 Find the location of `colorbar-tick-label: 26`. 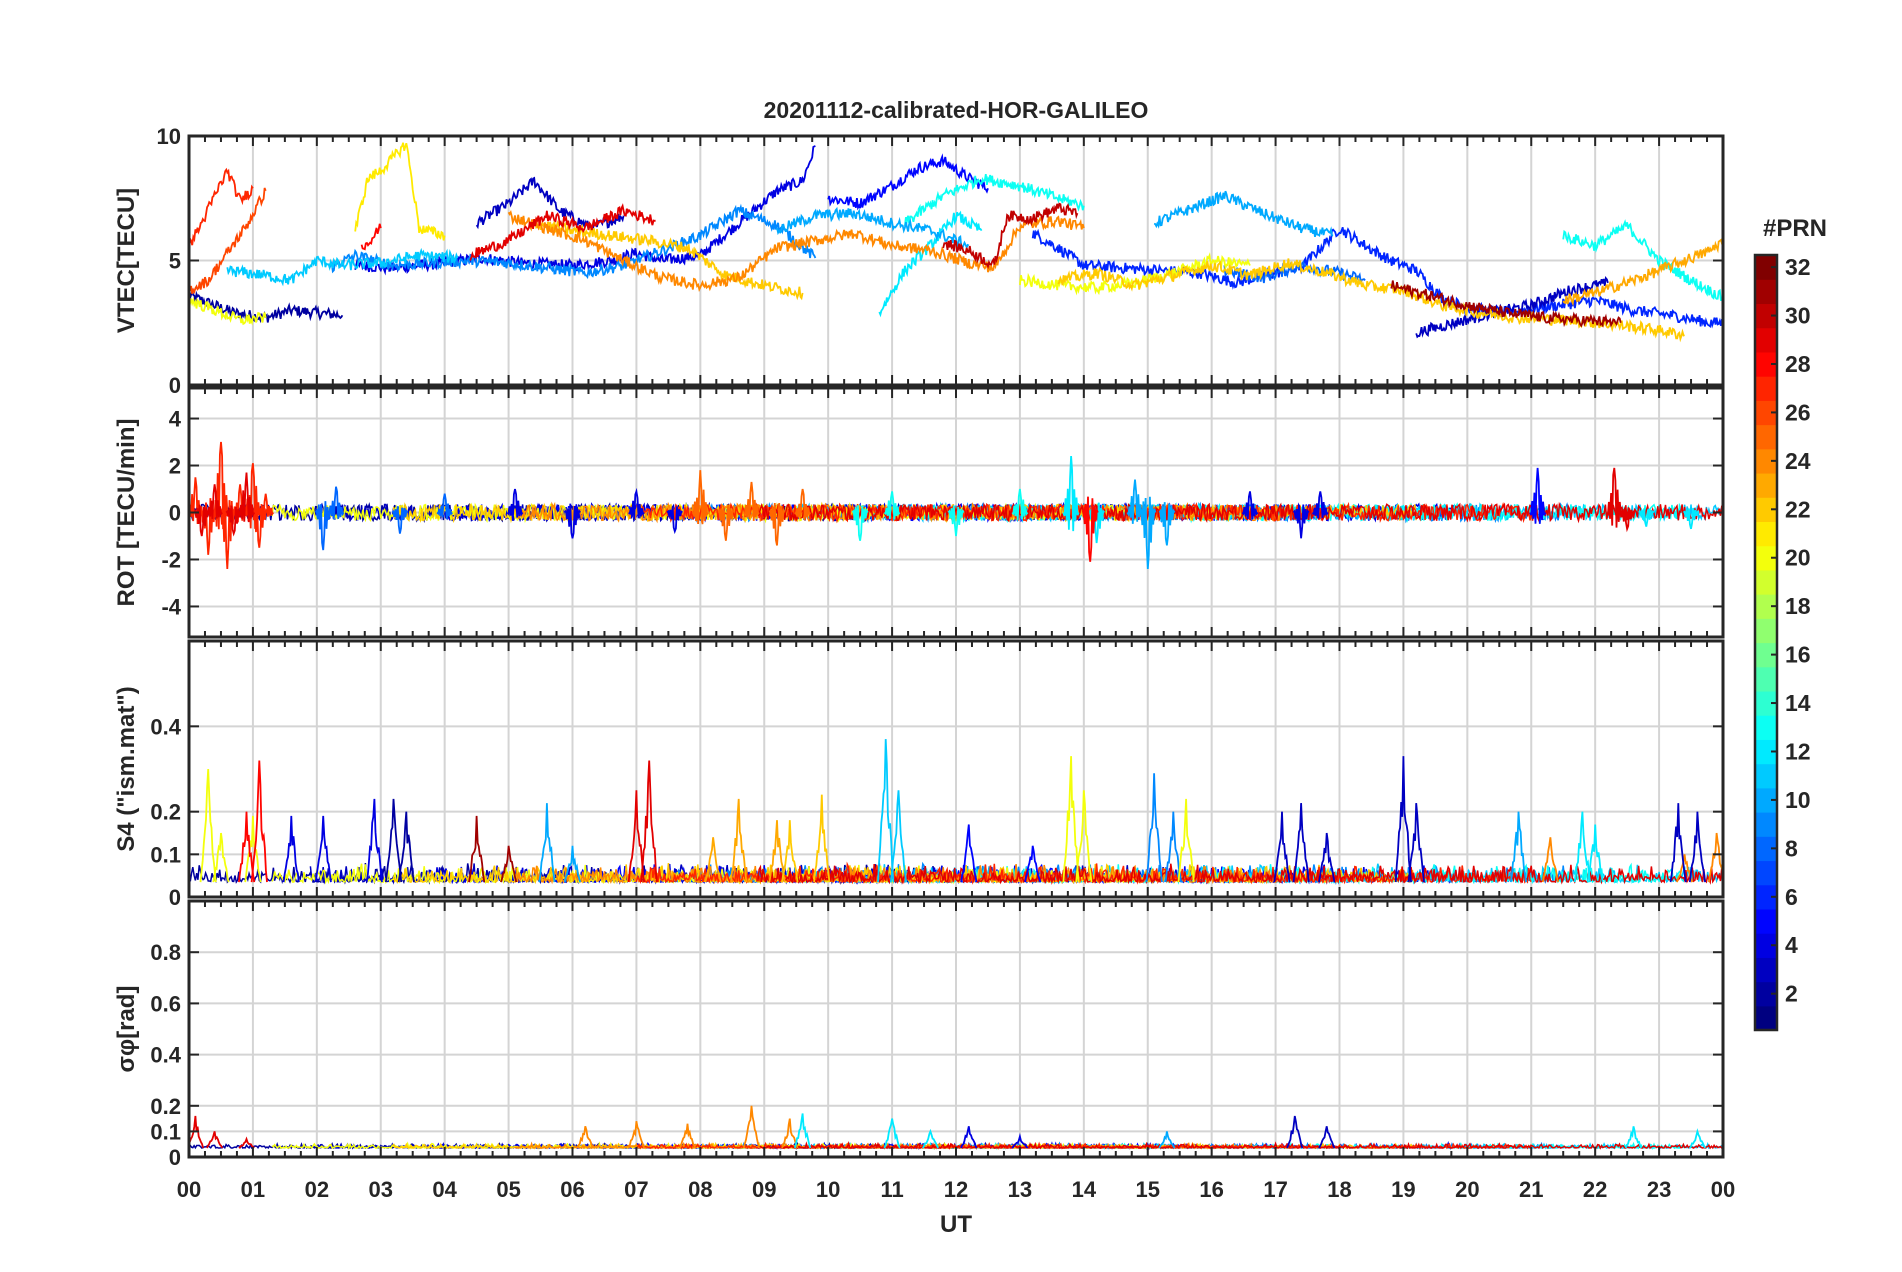

colorbar-tick-label: 26 is located at coordinates (1798, 412).